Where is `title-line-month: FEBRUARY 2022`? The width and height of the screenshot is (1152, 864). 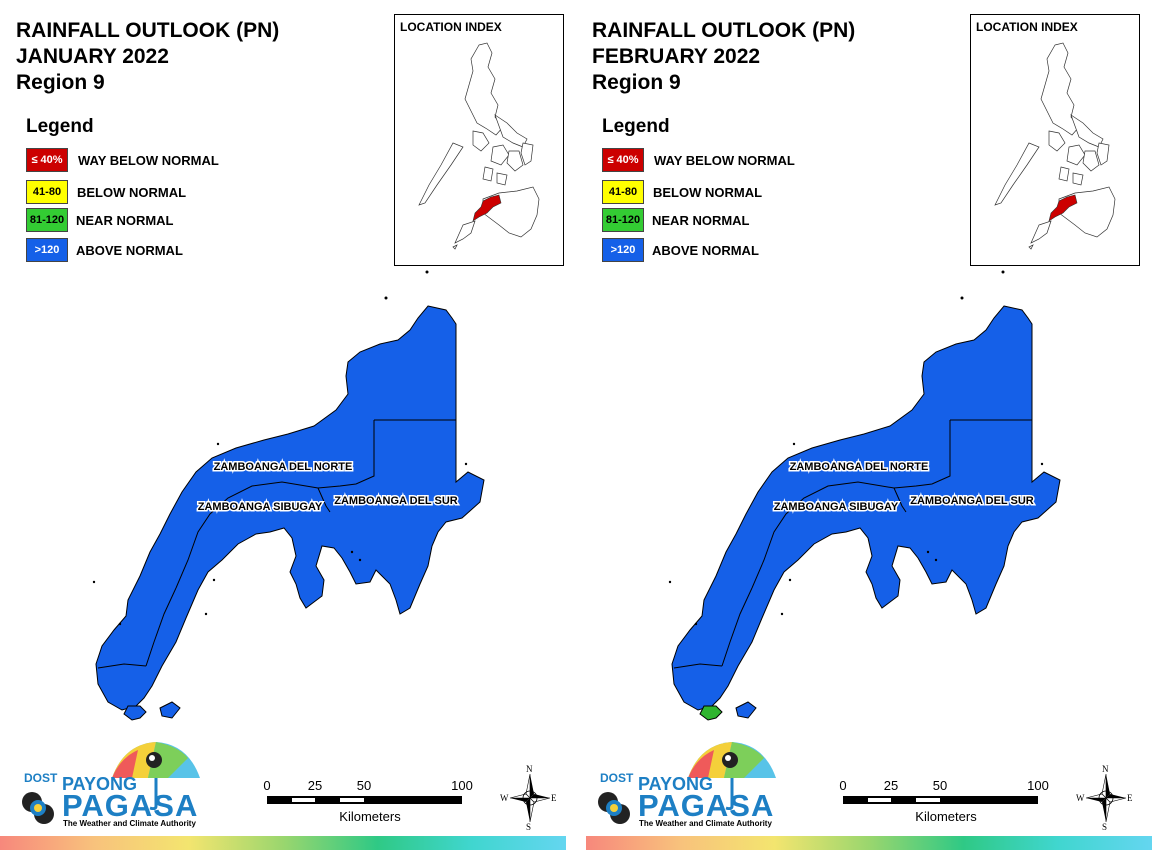
title-line-month: FEBRUARY 2022 is located at coordinates (676, 56).